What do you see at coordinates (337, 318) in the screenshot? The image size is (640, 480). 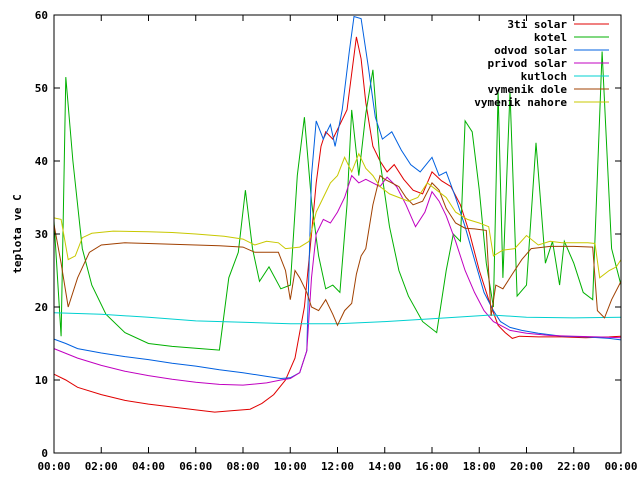 I see `series-line-kutloch` at bounding box center [337, 318].